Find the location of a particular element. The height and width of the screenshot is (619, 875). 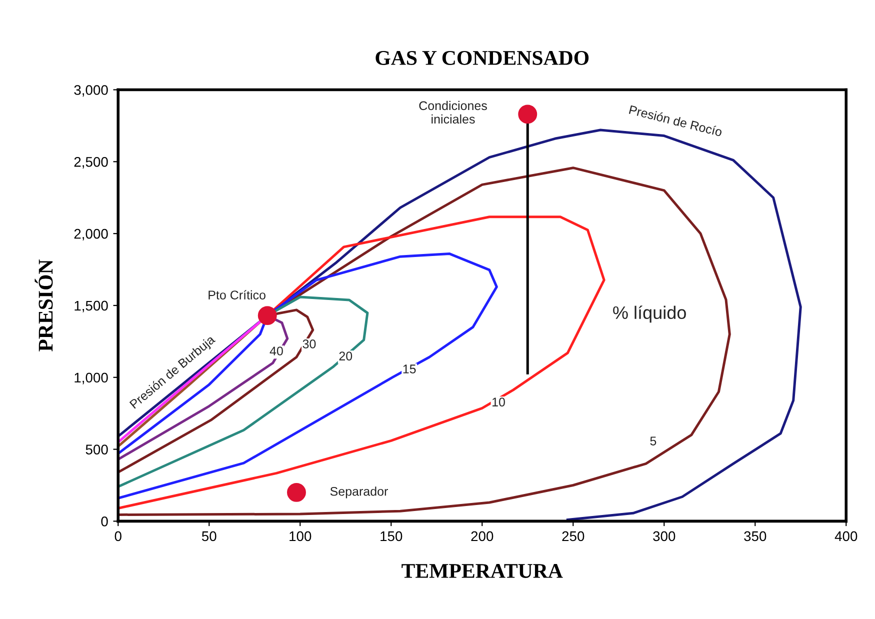

x-tick-label: 250 is located at coordinates (573, 536).